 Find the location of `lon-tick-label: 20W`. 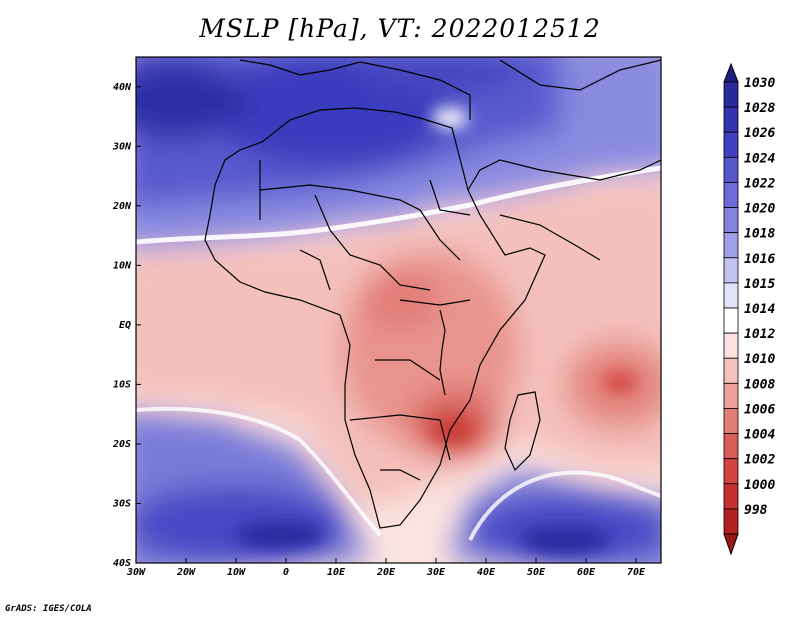

lon-tick-label: 20W is located at coordinates (186, 572).